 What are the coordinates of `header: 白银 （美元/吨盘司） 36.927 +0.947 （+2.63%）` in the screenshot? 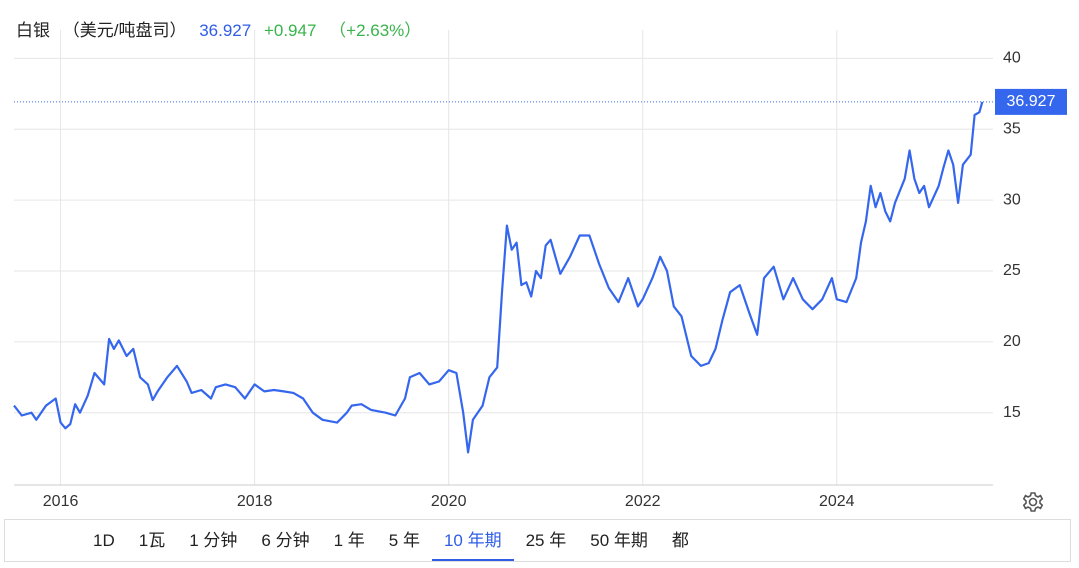 It's located at (222, 28).